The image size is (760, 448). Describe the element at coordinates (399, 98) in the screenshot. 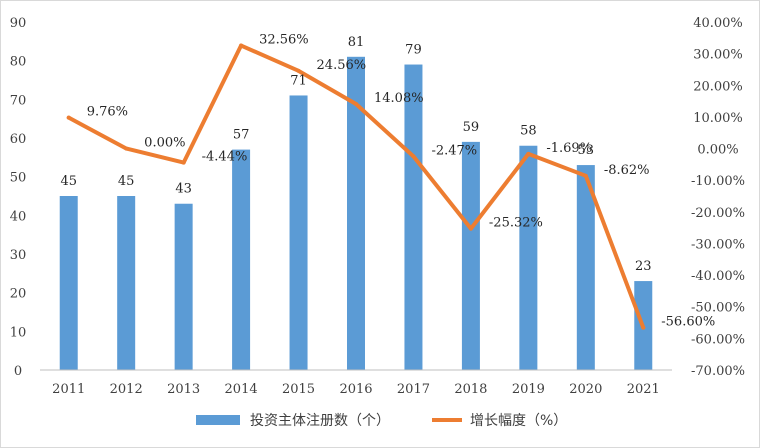

I see `line-value-label: 14.08%` at that location.